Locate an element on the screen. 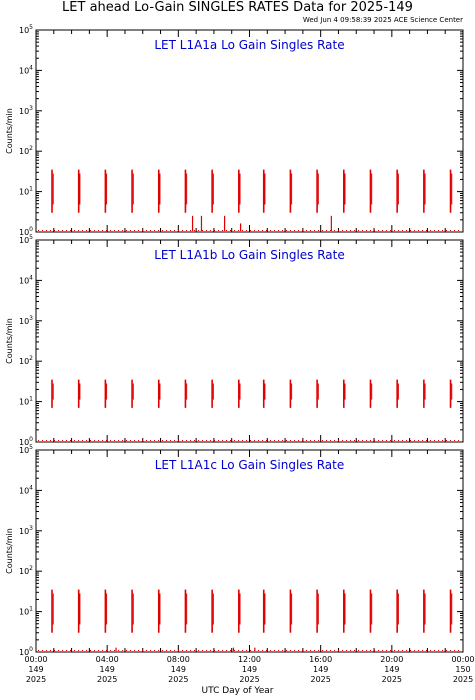  x-tick-time: 04:00 is located at coordinates (107, 659).